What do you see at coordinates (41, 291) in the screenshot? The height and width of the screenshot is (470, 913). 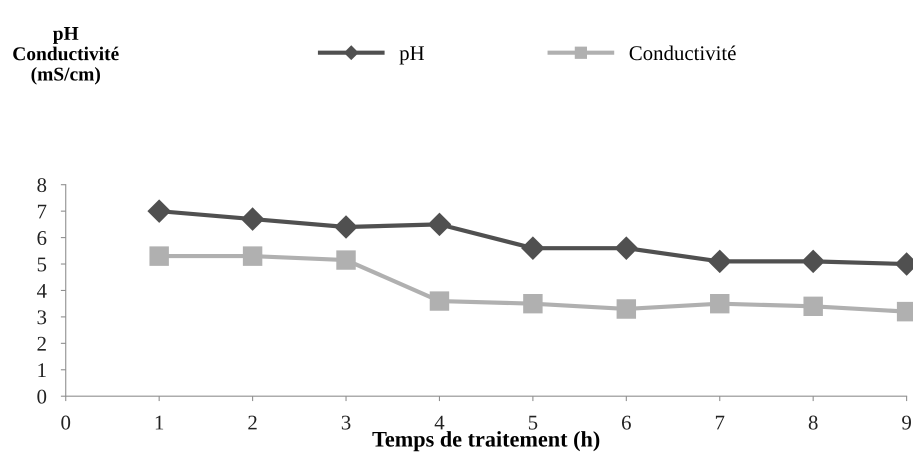 I see `y-tick-label: 4` at bounding box center [41, 291].